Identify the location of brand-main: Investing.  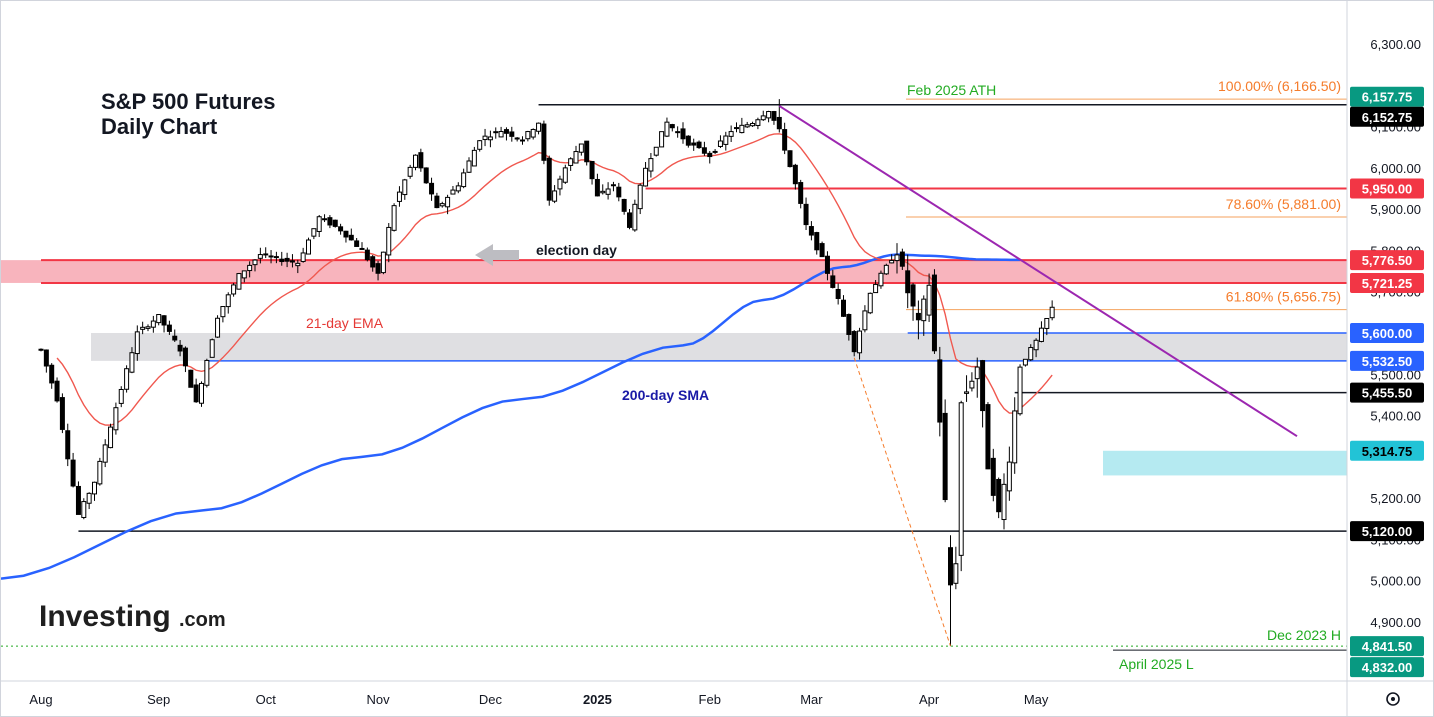
(105, 616).